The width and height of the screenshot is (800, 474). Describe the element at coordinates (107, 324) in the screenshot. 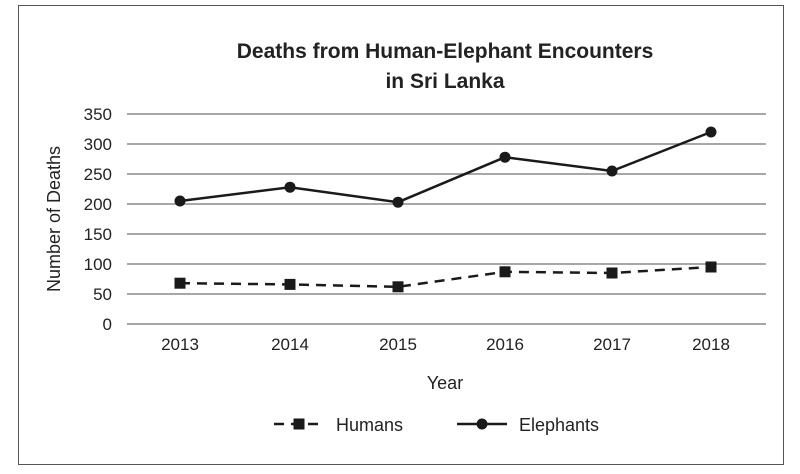

I see `y-tick-label: 0` at that location.